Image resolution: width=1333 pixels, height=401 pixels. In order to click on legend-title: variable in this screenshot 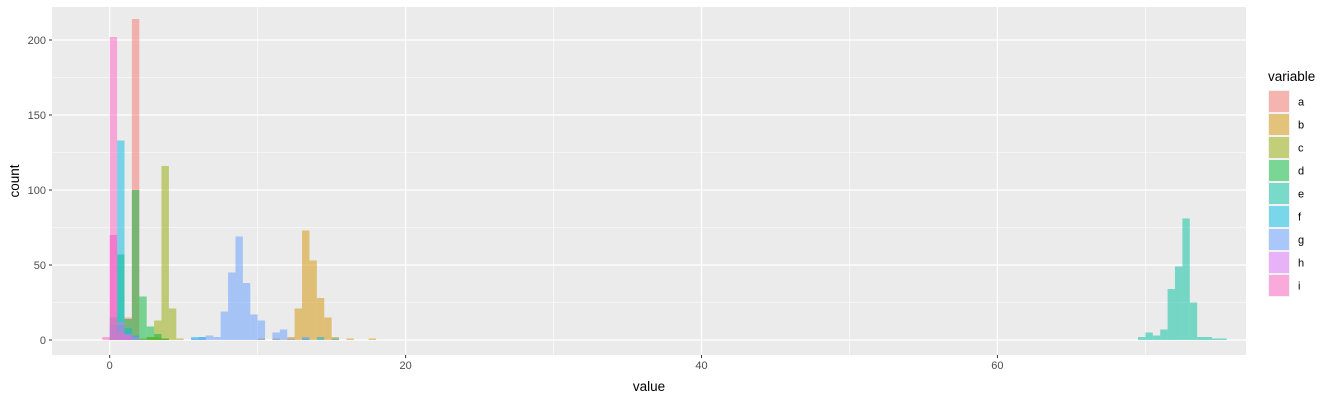, I will do `click(1291, 76)`.